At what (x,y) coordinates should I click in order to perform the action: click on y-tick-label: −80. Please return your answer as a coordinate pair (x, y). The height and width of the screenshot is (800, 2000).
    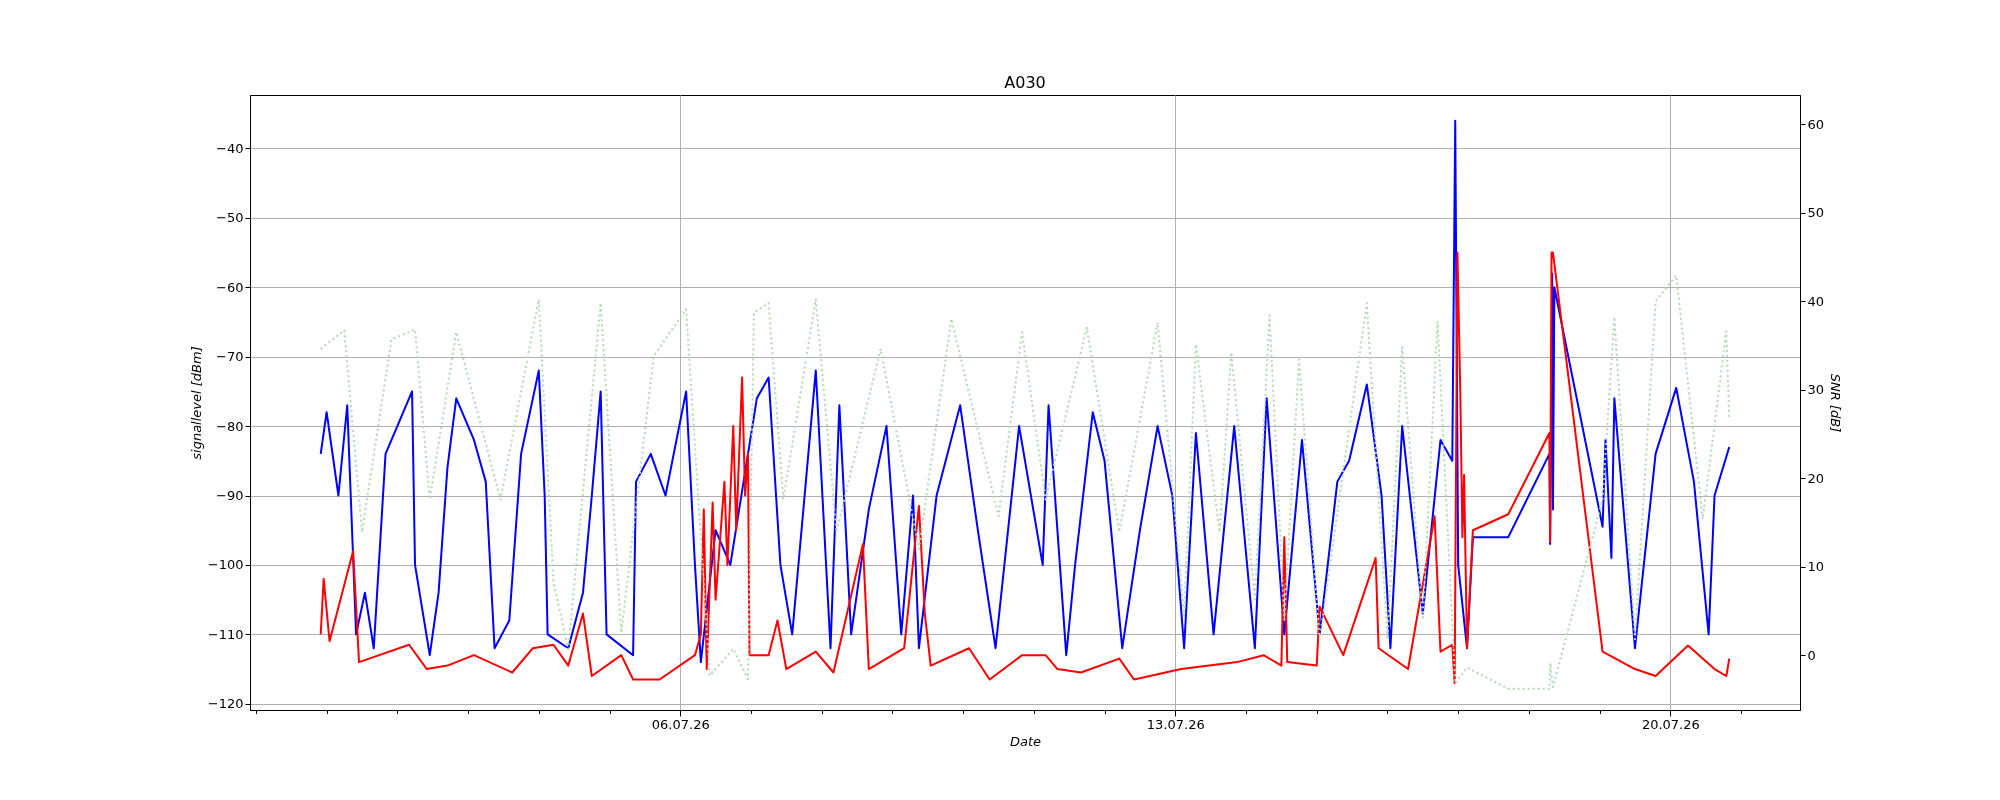
    Looking at the image, I should click on (230, 426).